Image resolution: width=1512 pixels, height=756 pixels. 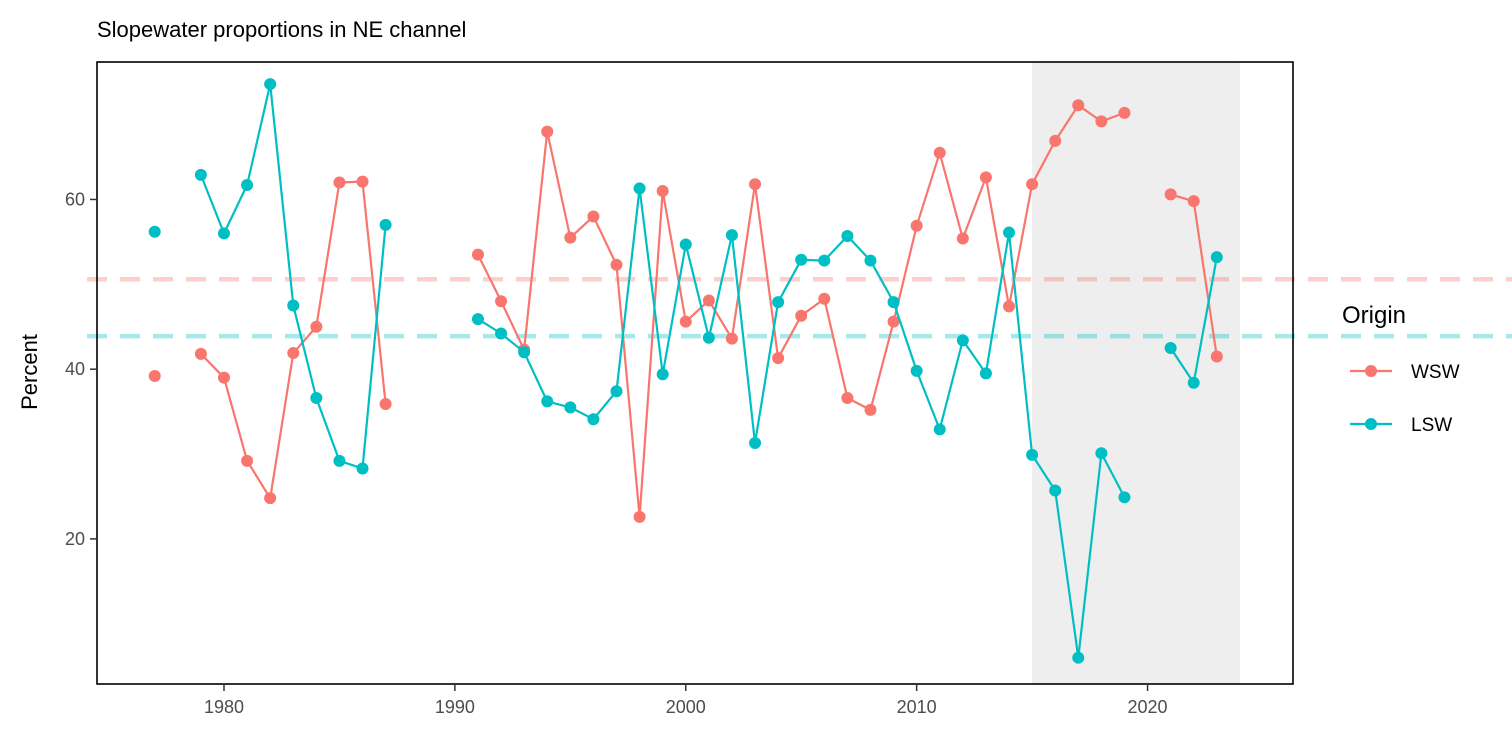 What do you see at coordinates (29, 372) in the screenshot?
I see `y-axis-title: Percent` at bounding box center [29, 372].